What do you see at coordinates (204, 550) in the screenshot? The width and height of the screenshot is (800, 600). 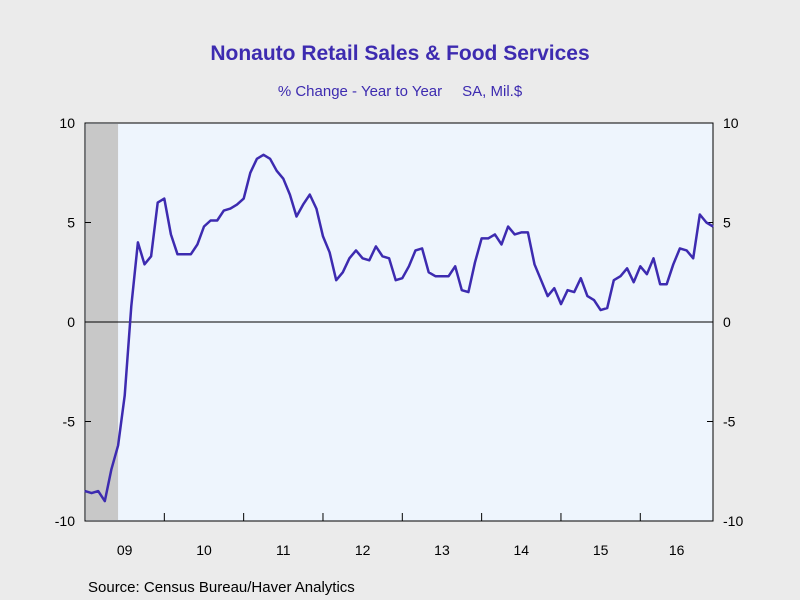 I see `x-tick-label: 10` at bounding box center [204, 550].